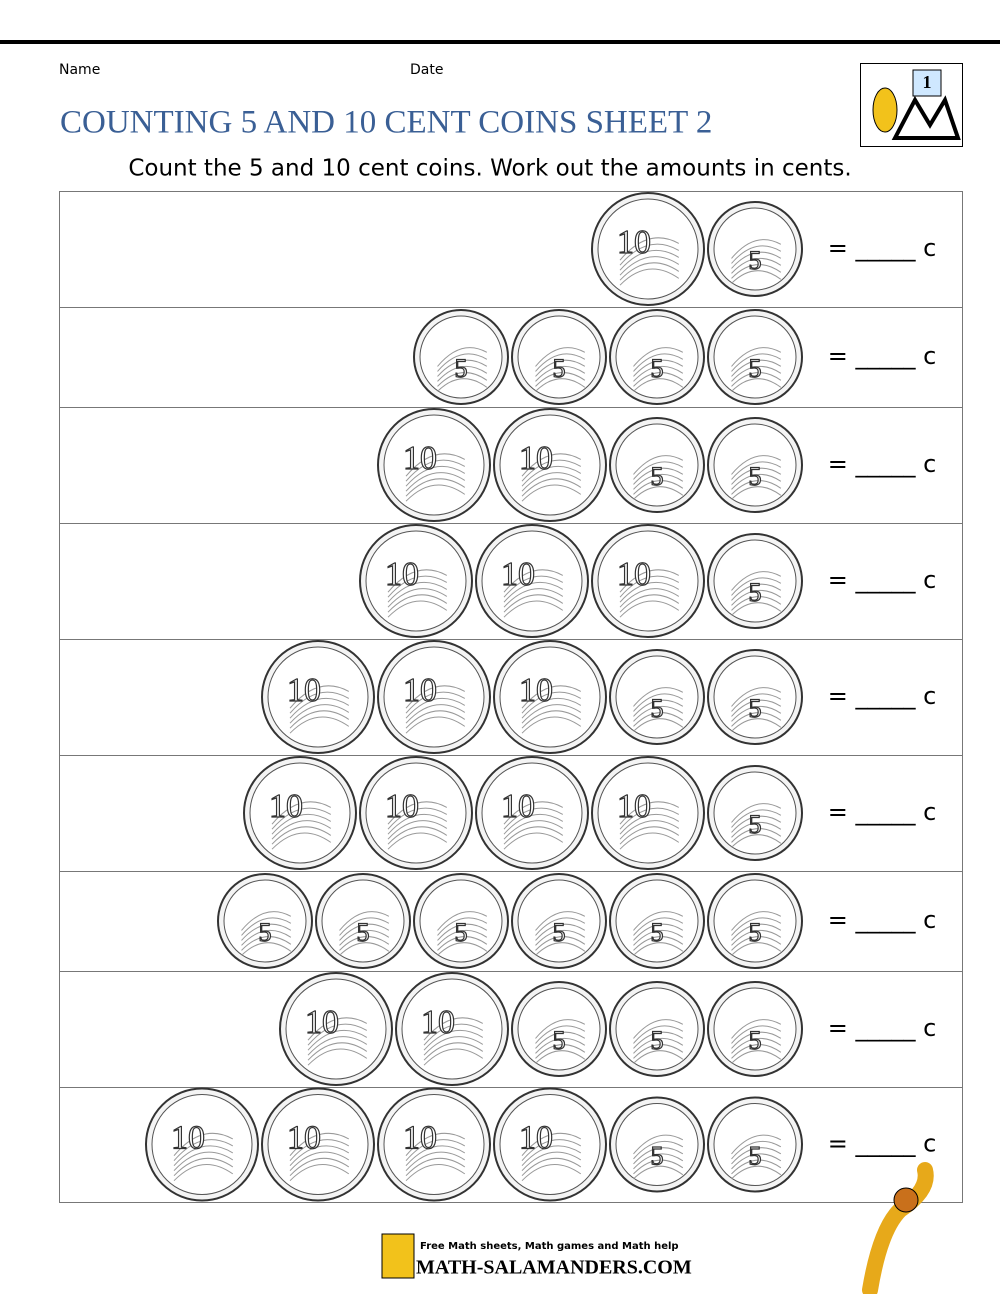 The image size is (1000, 1298). Describe the element at coordinates (500, 42) in the screenshot. I see `top-rule` at that location.